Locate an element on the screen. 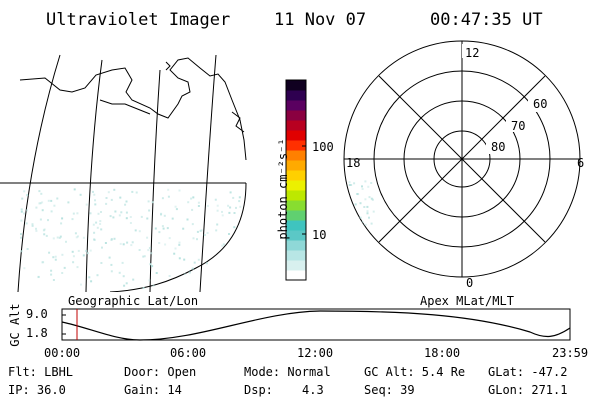 The width and height of the screenshot is (600, 400). colorbar is located at coordinates (296, 180).